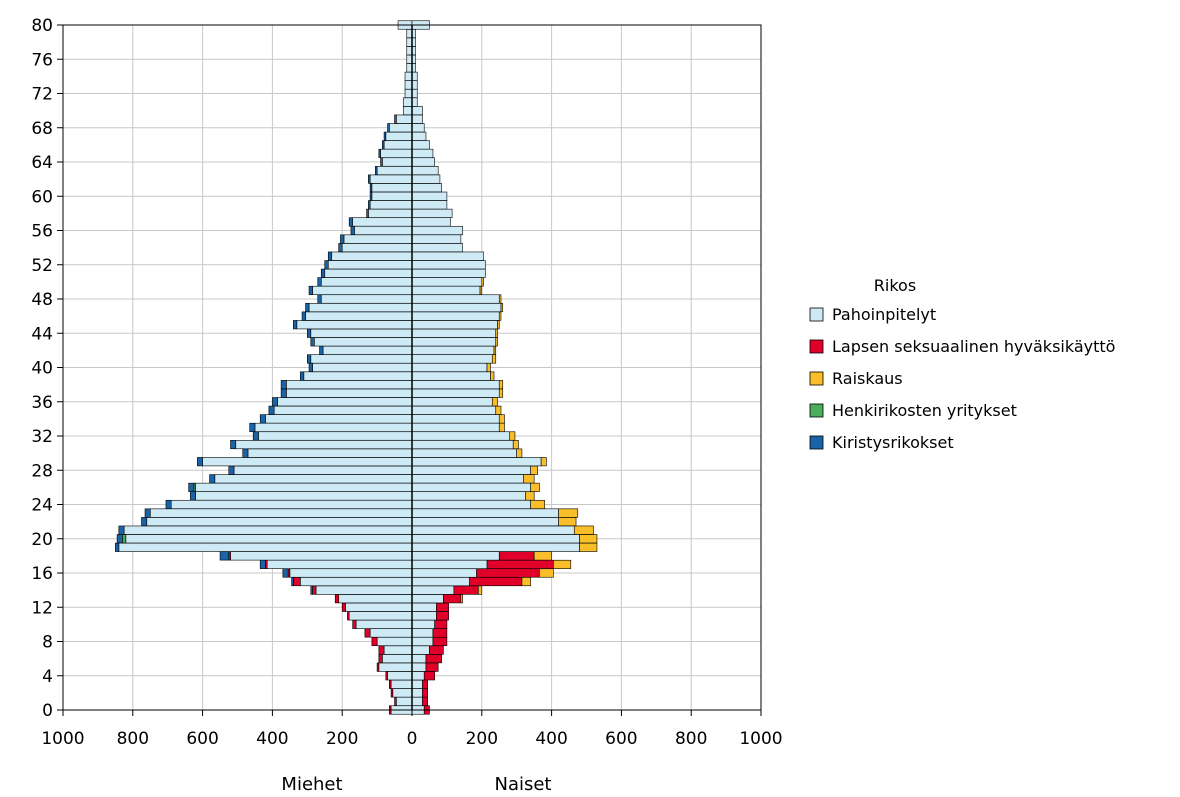  What do you see at coordinates (390, 684) in the screenshot?
I see `bar-men-lapsen-seksuaalinen-hyv-ksik-ytt--age-3` at bounding box center [390, 684].